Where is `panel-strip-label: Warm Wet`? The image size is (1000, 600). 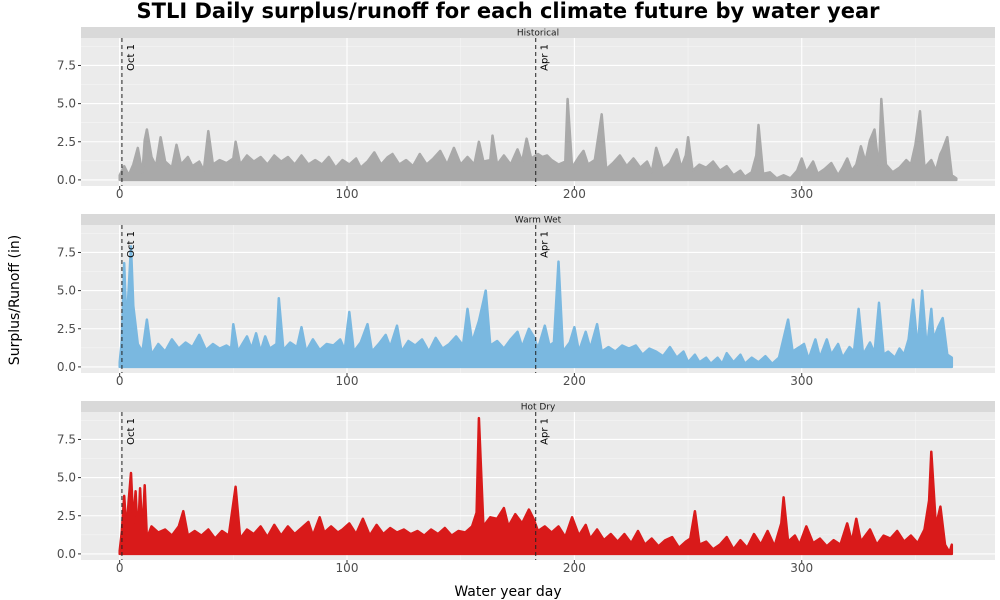
panel-strip-label: Warm Wet is located at coordinates (538, 221).